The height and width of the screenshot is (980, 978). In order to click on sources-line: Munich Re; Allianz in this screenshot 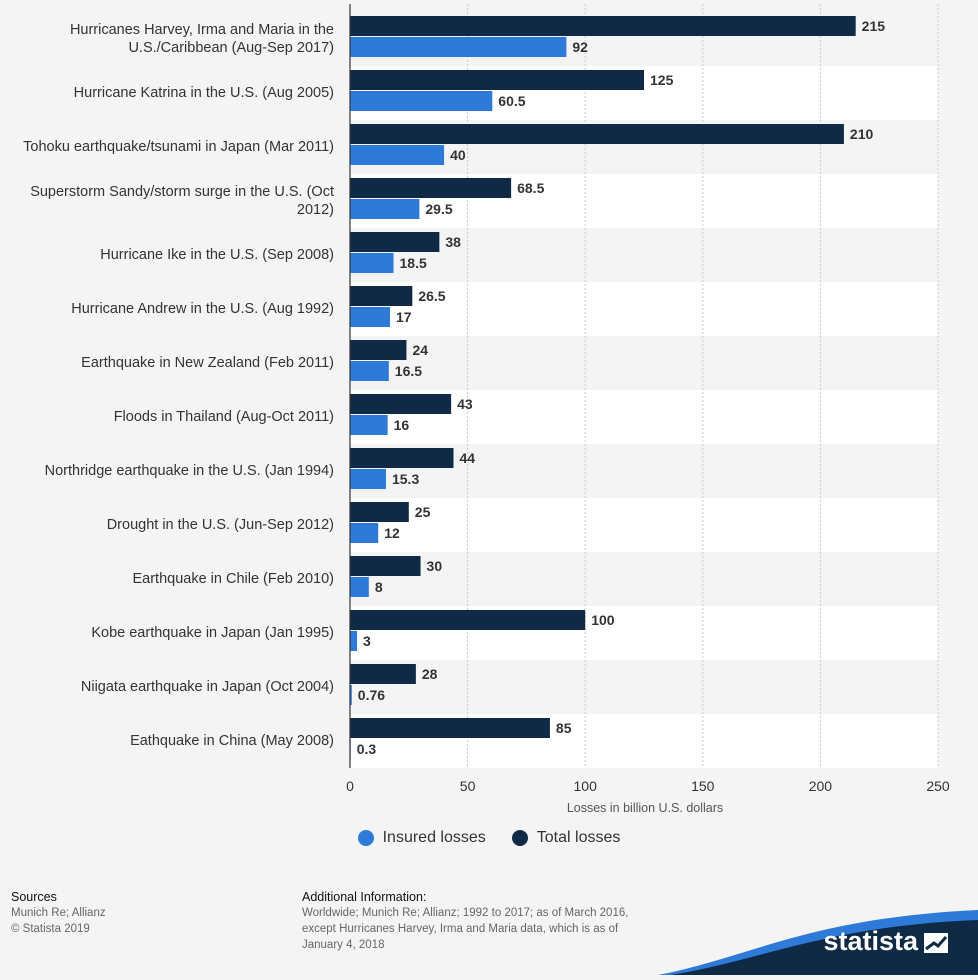, I will do `click(58, 913)`.